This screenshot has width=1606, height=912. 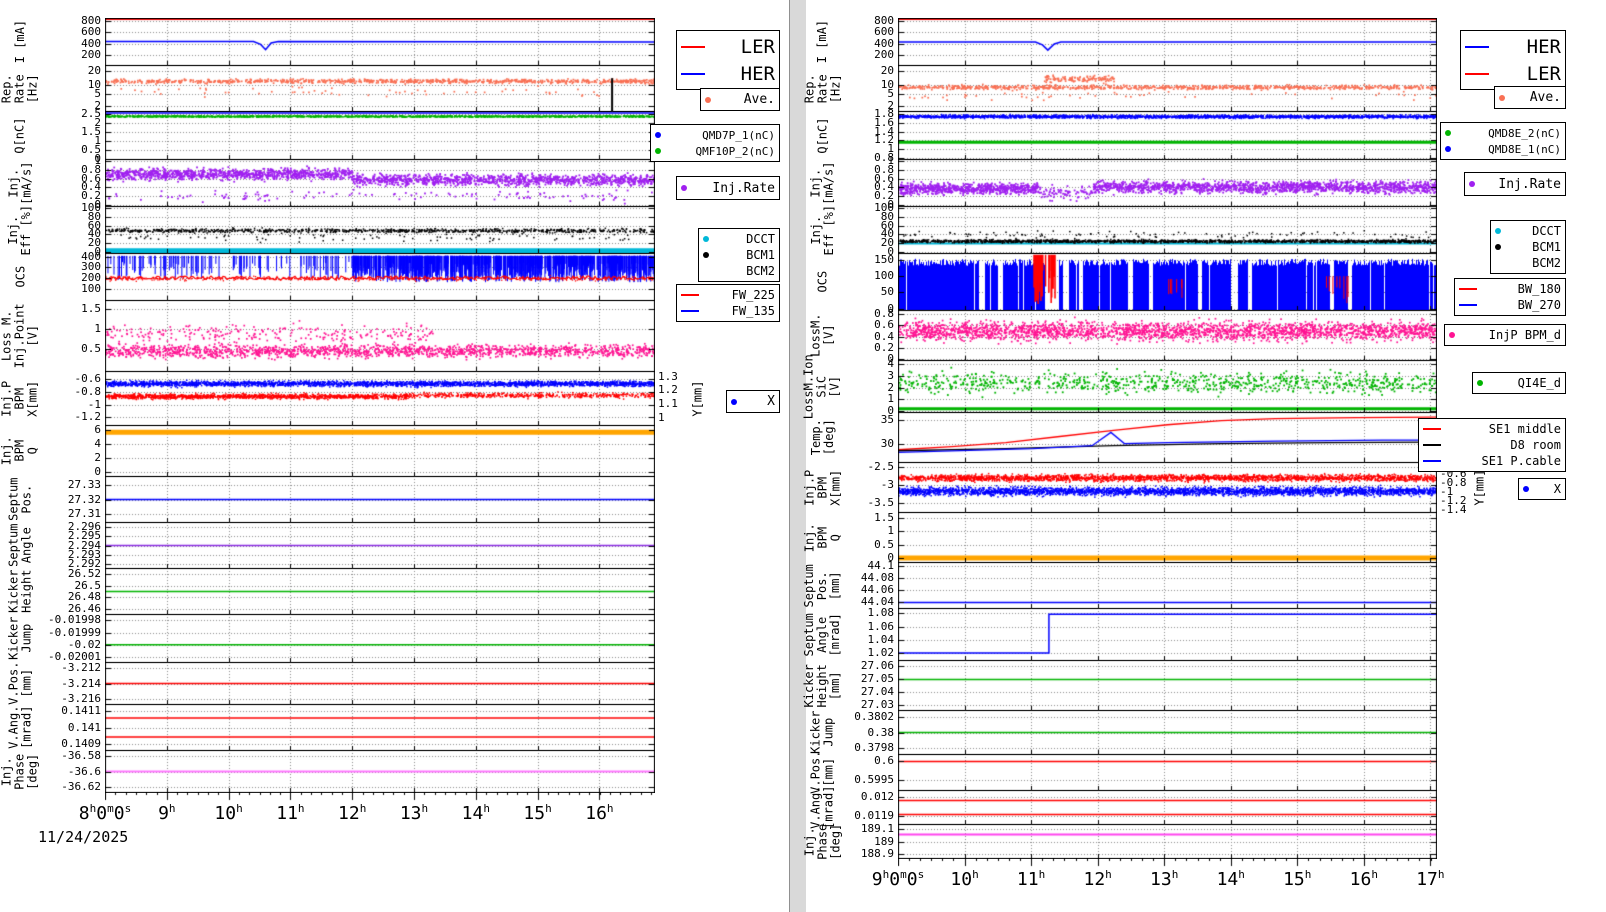 I want to click on legend-beam: LER HER, so click(x=728, y=60).